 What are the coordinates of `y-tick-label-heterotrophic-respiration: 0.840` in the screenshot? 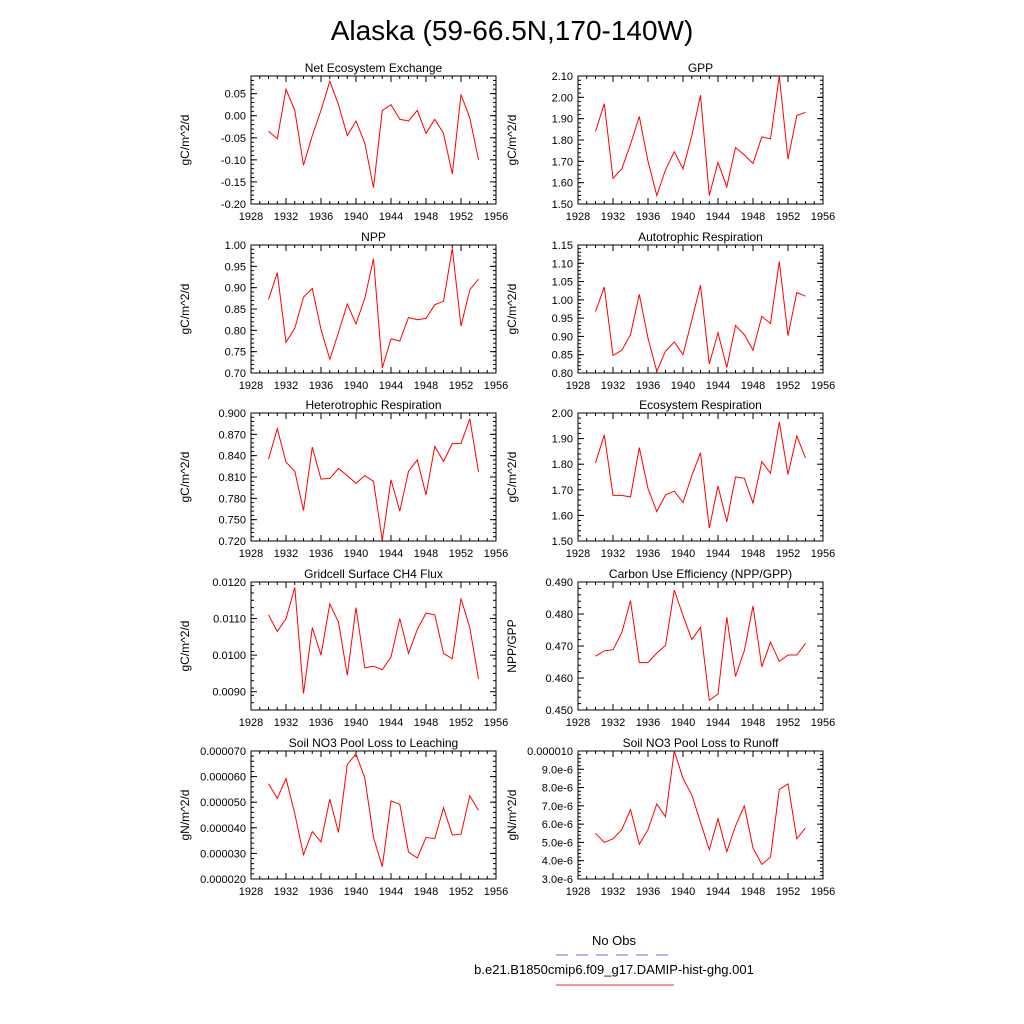 It's located at (232, 457).